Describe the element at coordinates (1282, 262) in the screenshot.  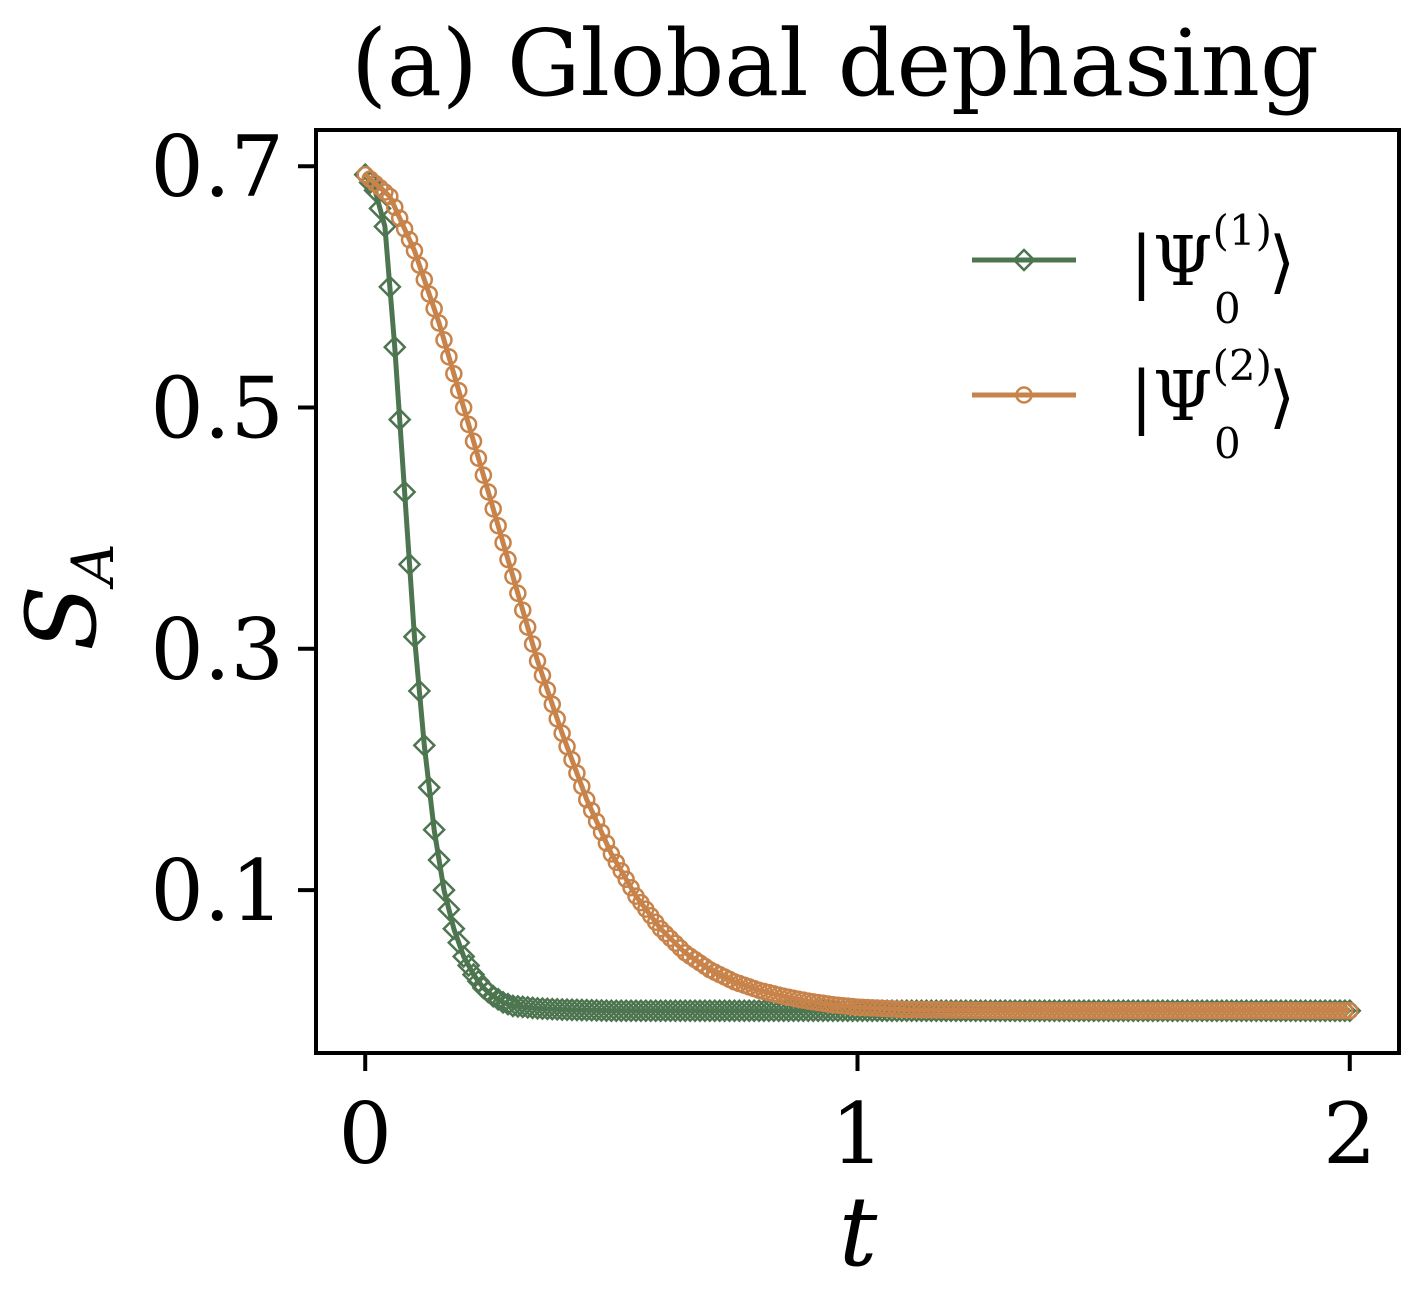
I see `legend-ket-close: ⟩` at that location.